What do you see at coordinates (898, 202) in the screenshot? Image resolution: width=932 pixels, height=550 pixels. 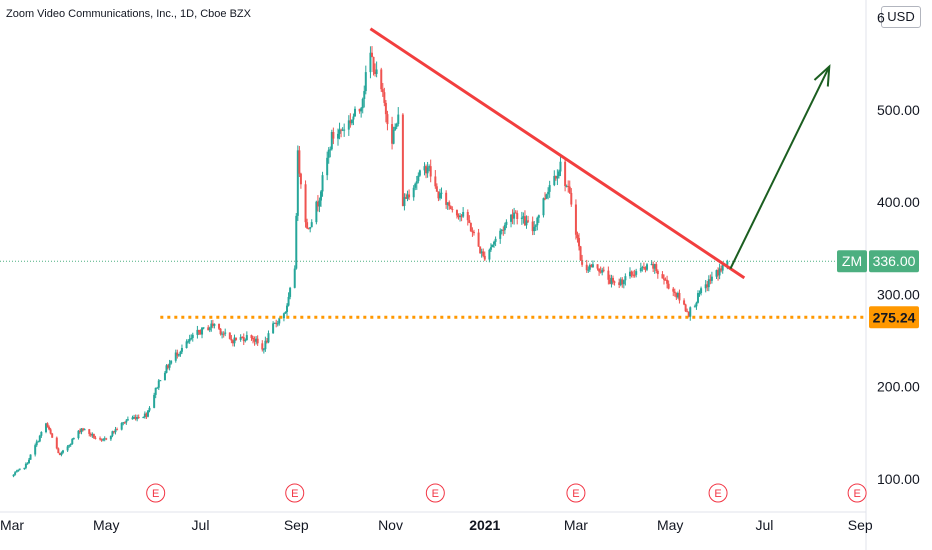 I see `y-tick-label: 400.00` at bounding box center [898, 202].